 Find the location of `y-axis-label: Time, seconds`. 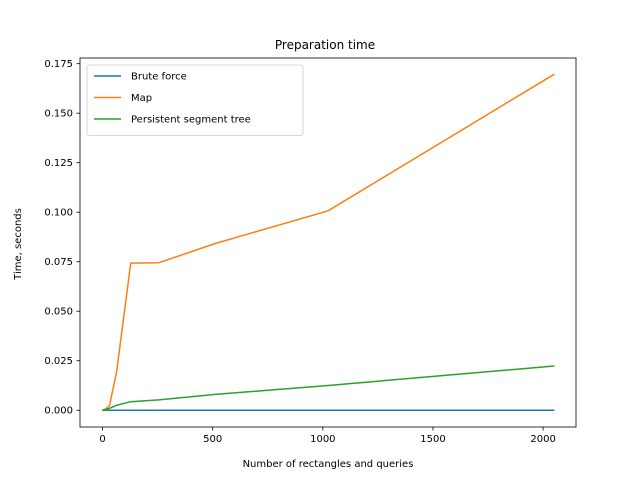

y-axis-label: Time, seconds is located at coordinates (18, 244).